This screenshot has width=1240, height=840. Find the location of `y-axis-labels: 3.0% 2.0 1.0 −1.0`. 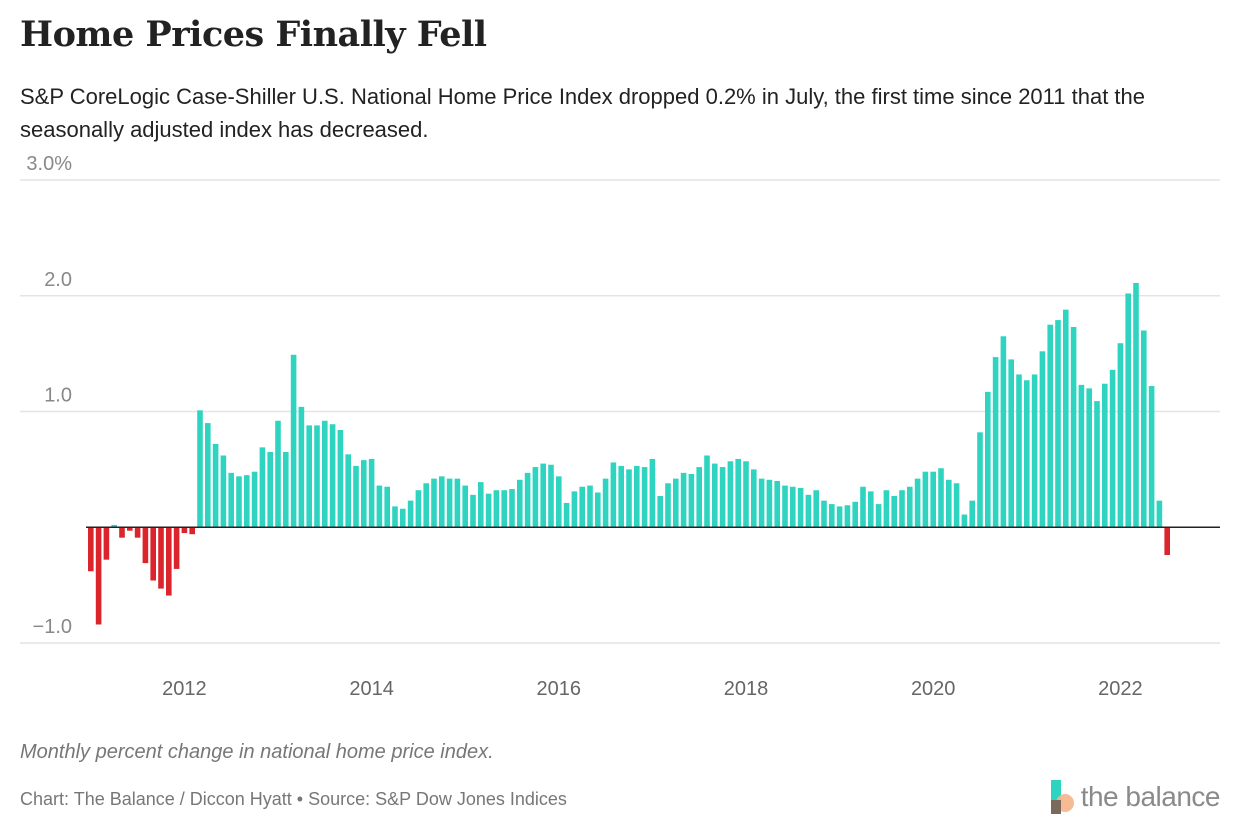

y-axis-labels: 3.0% 2.0 1.0 −1.0 is located at coordinates (49, 395).